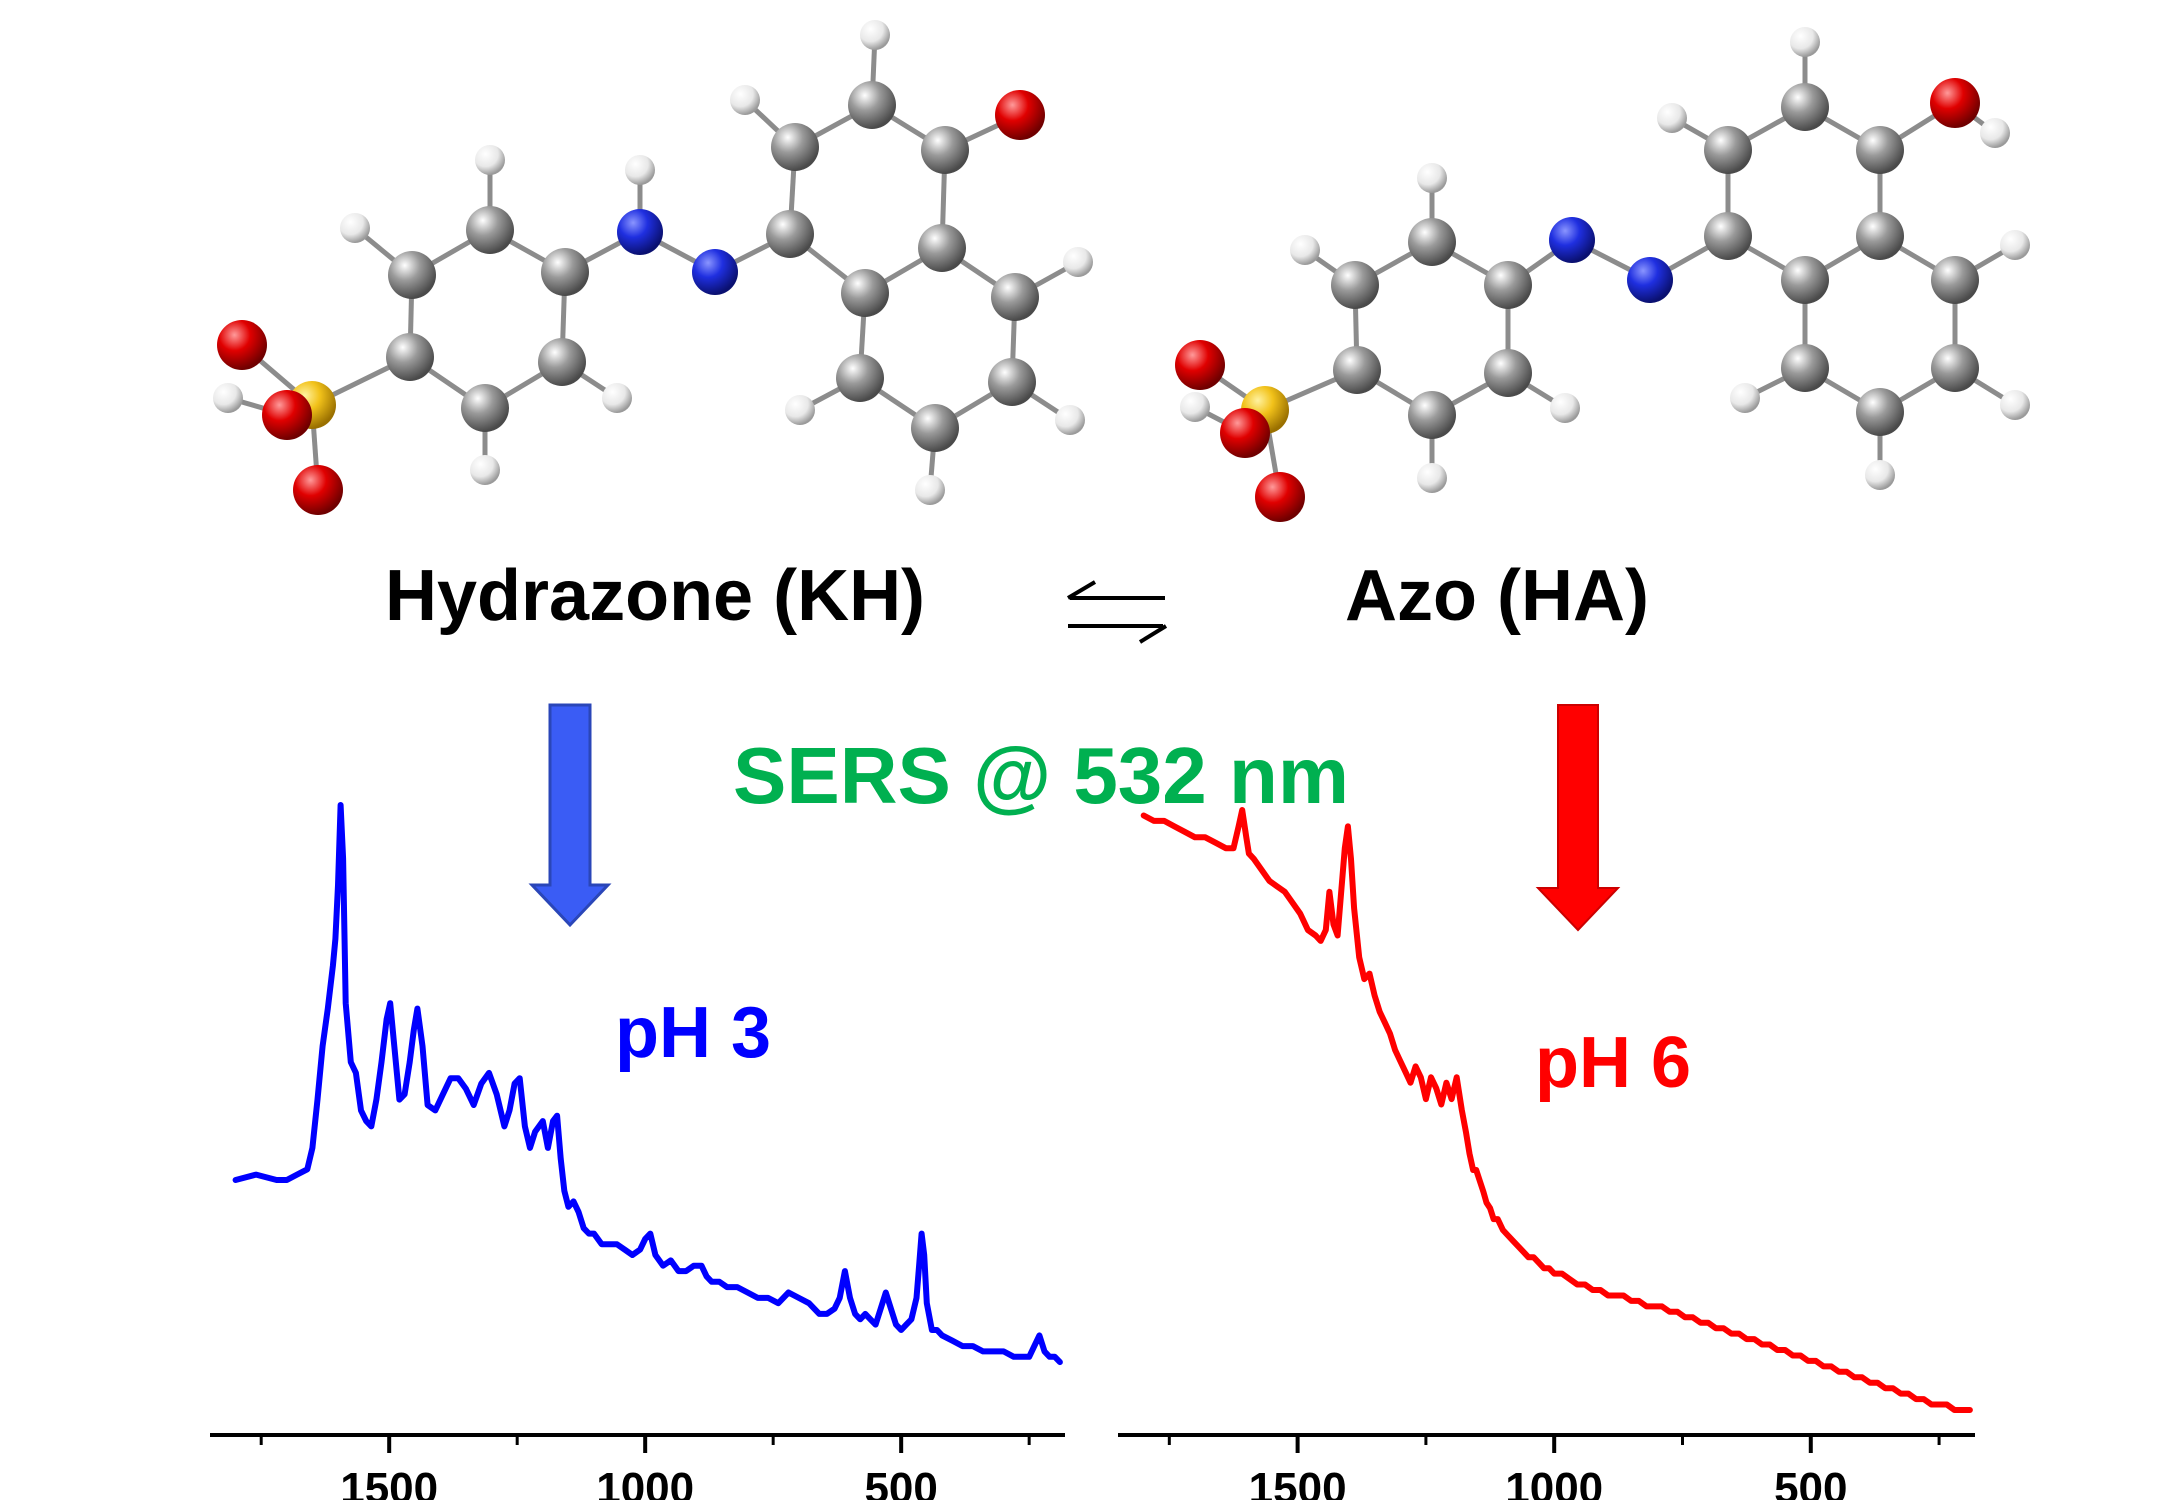 This screenshot has height=1505, width=2167. What do you see at coordinates (1613, 1063) in the screenshot?
I see `ph6-series-label: pH 6` at bounding box center [1613, 1063].